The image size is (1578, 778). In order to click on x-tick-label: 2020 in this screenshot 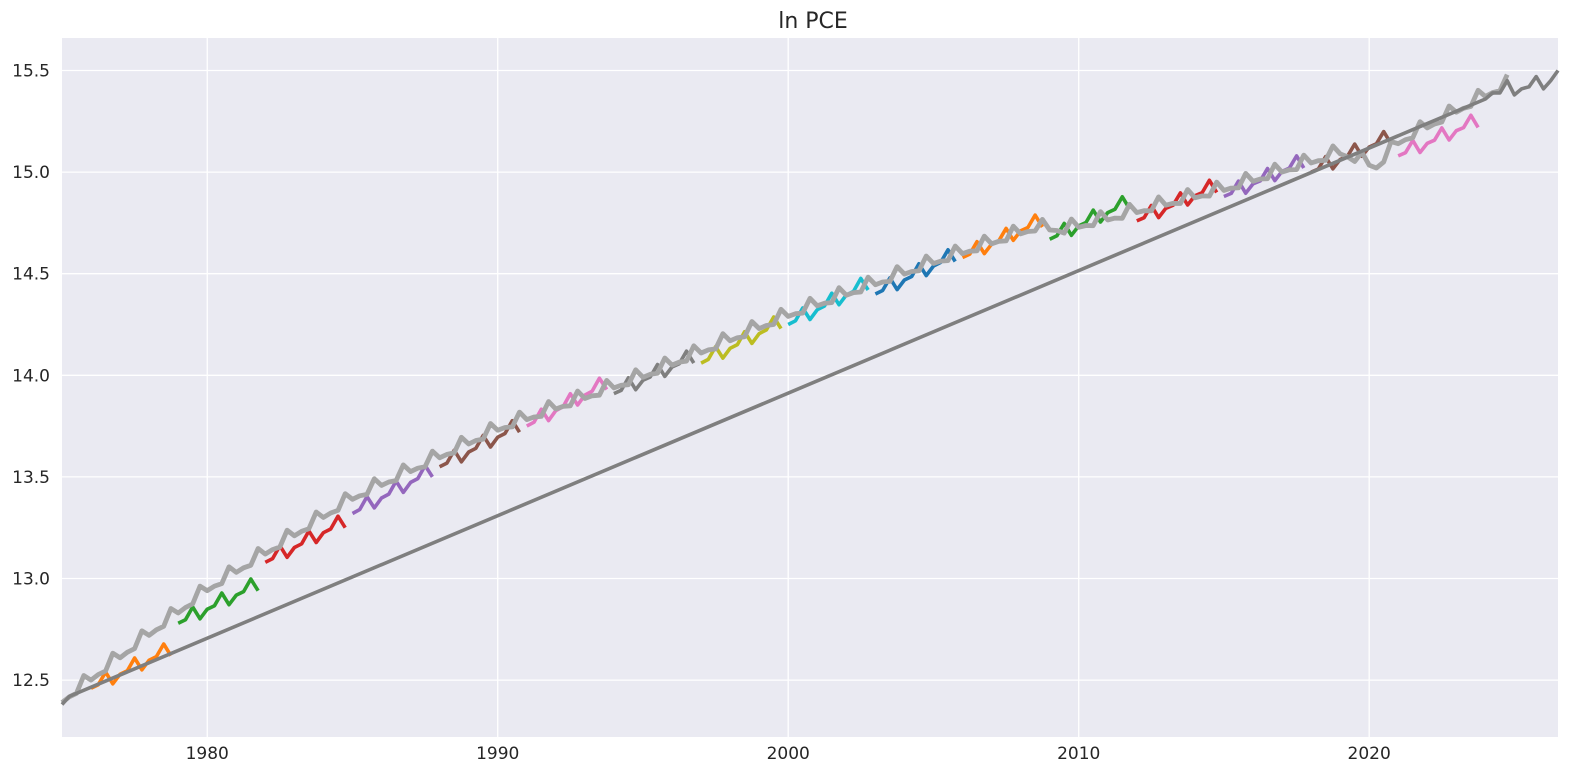, I will do `click(1369, 754)`.